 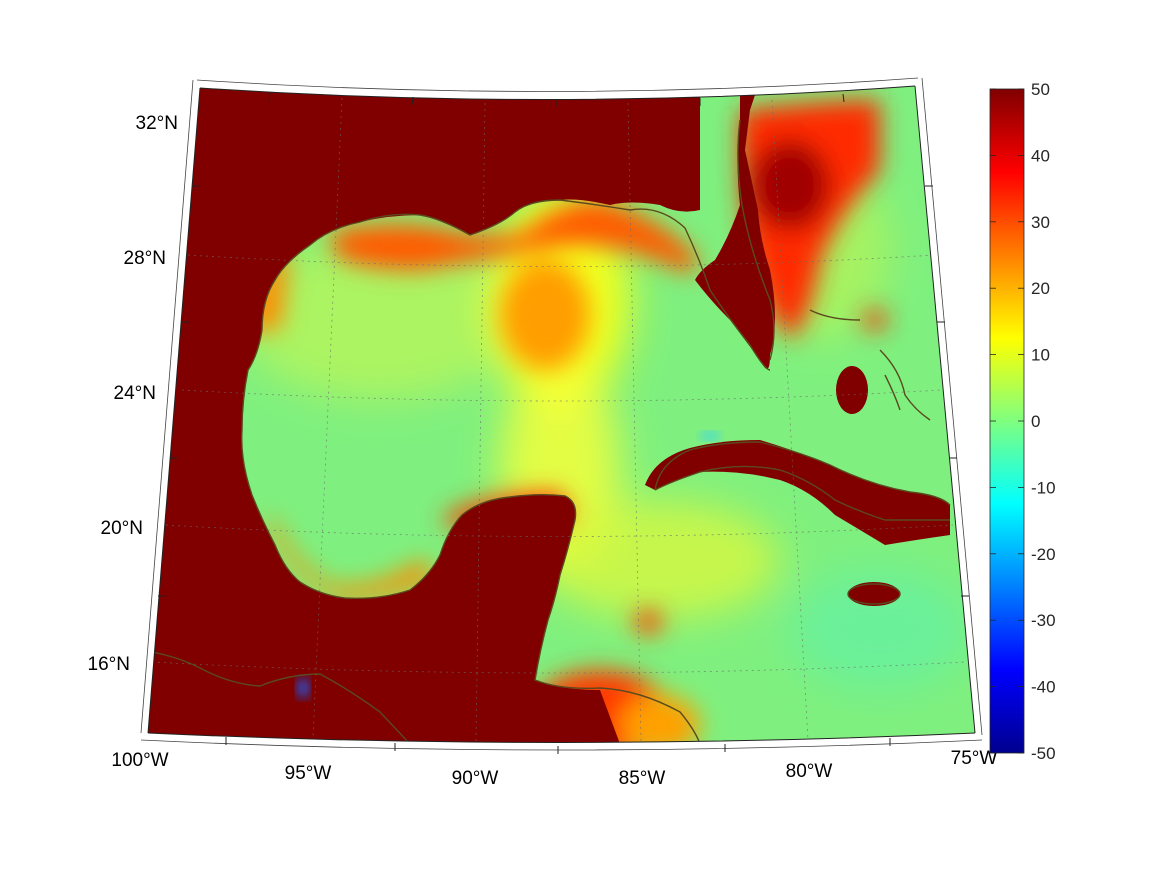 I want to click on colorbar-tick-label: -20, so click(x=1043, y=554).